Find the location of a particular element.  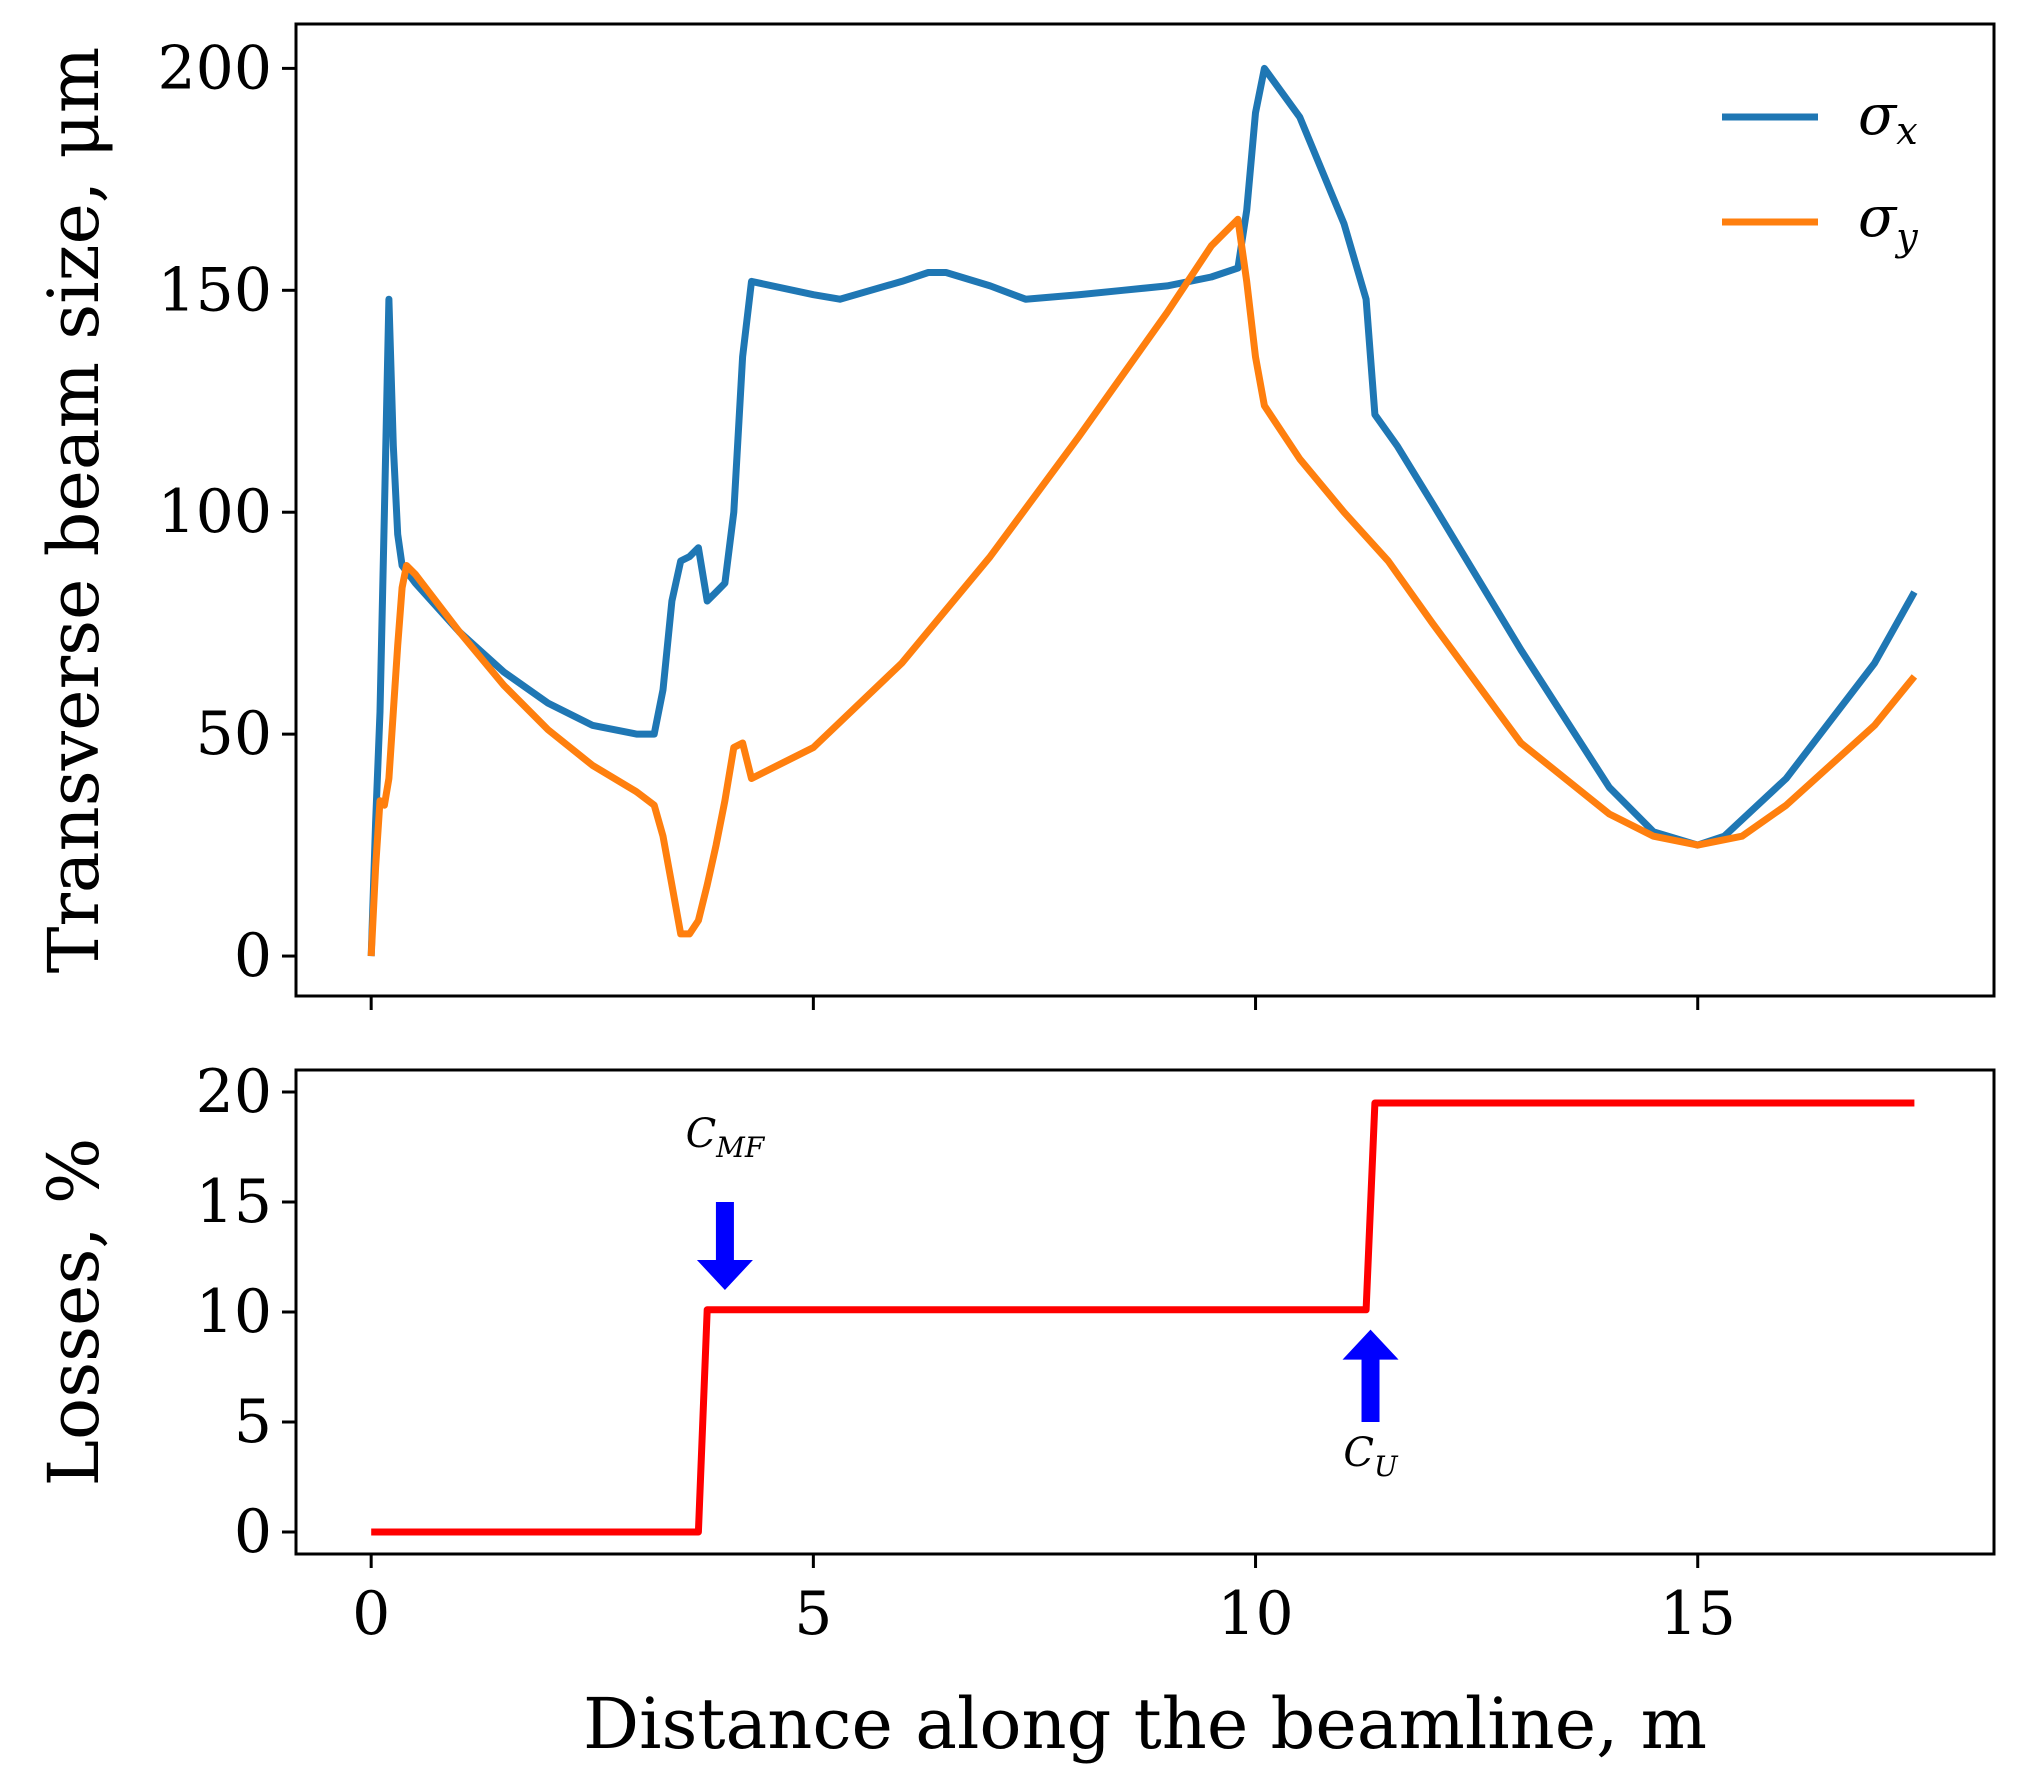

bottom-ylabel: Losses, % is located at coordinates (74, 1312).